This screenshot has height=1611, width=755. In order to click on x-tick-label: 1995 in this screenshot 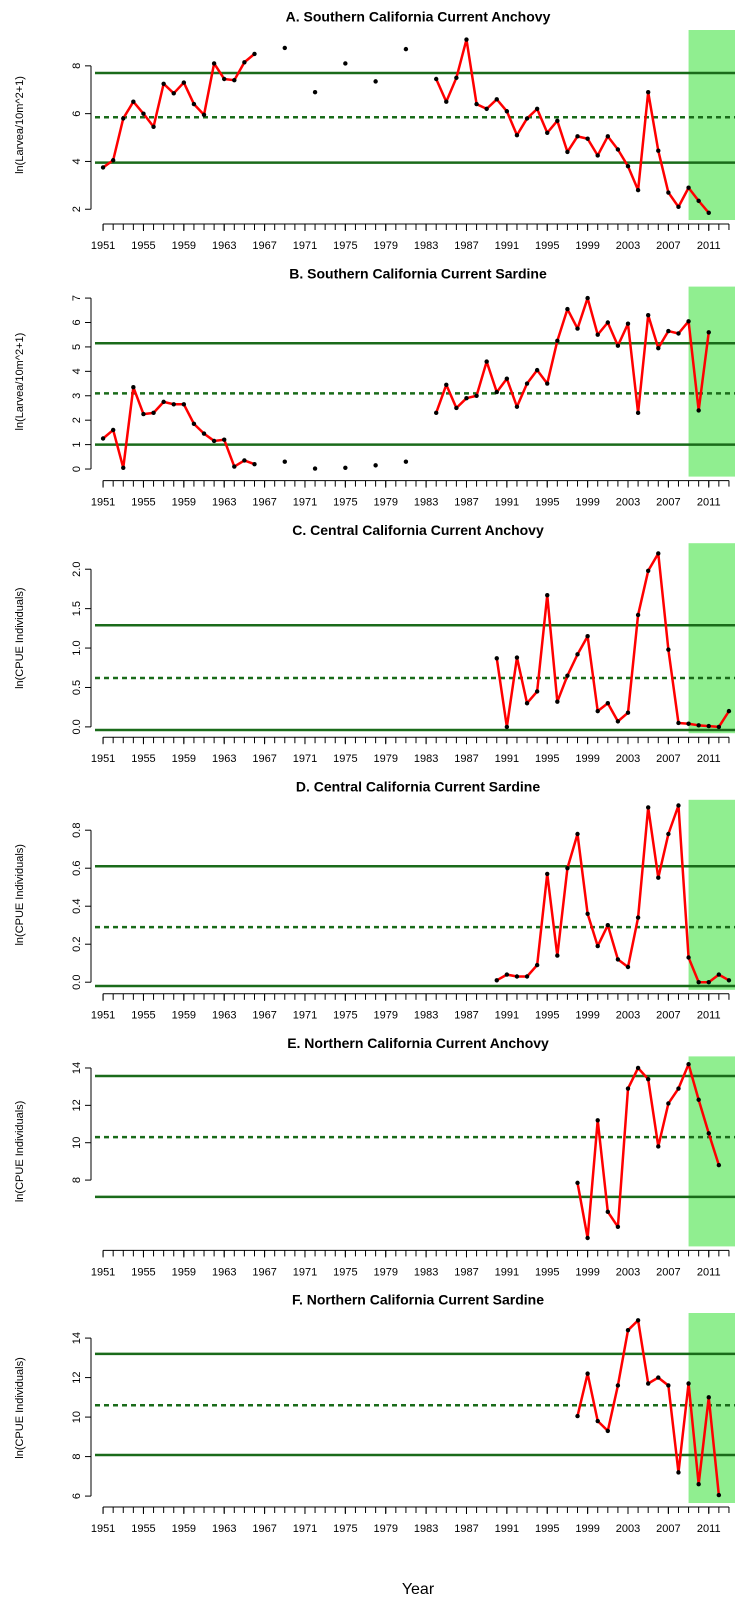, I will do `click(547, 1272)`.